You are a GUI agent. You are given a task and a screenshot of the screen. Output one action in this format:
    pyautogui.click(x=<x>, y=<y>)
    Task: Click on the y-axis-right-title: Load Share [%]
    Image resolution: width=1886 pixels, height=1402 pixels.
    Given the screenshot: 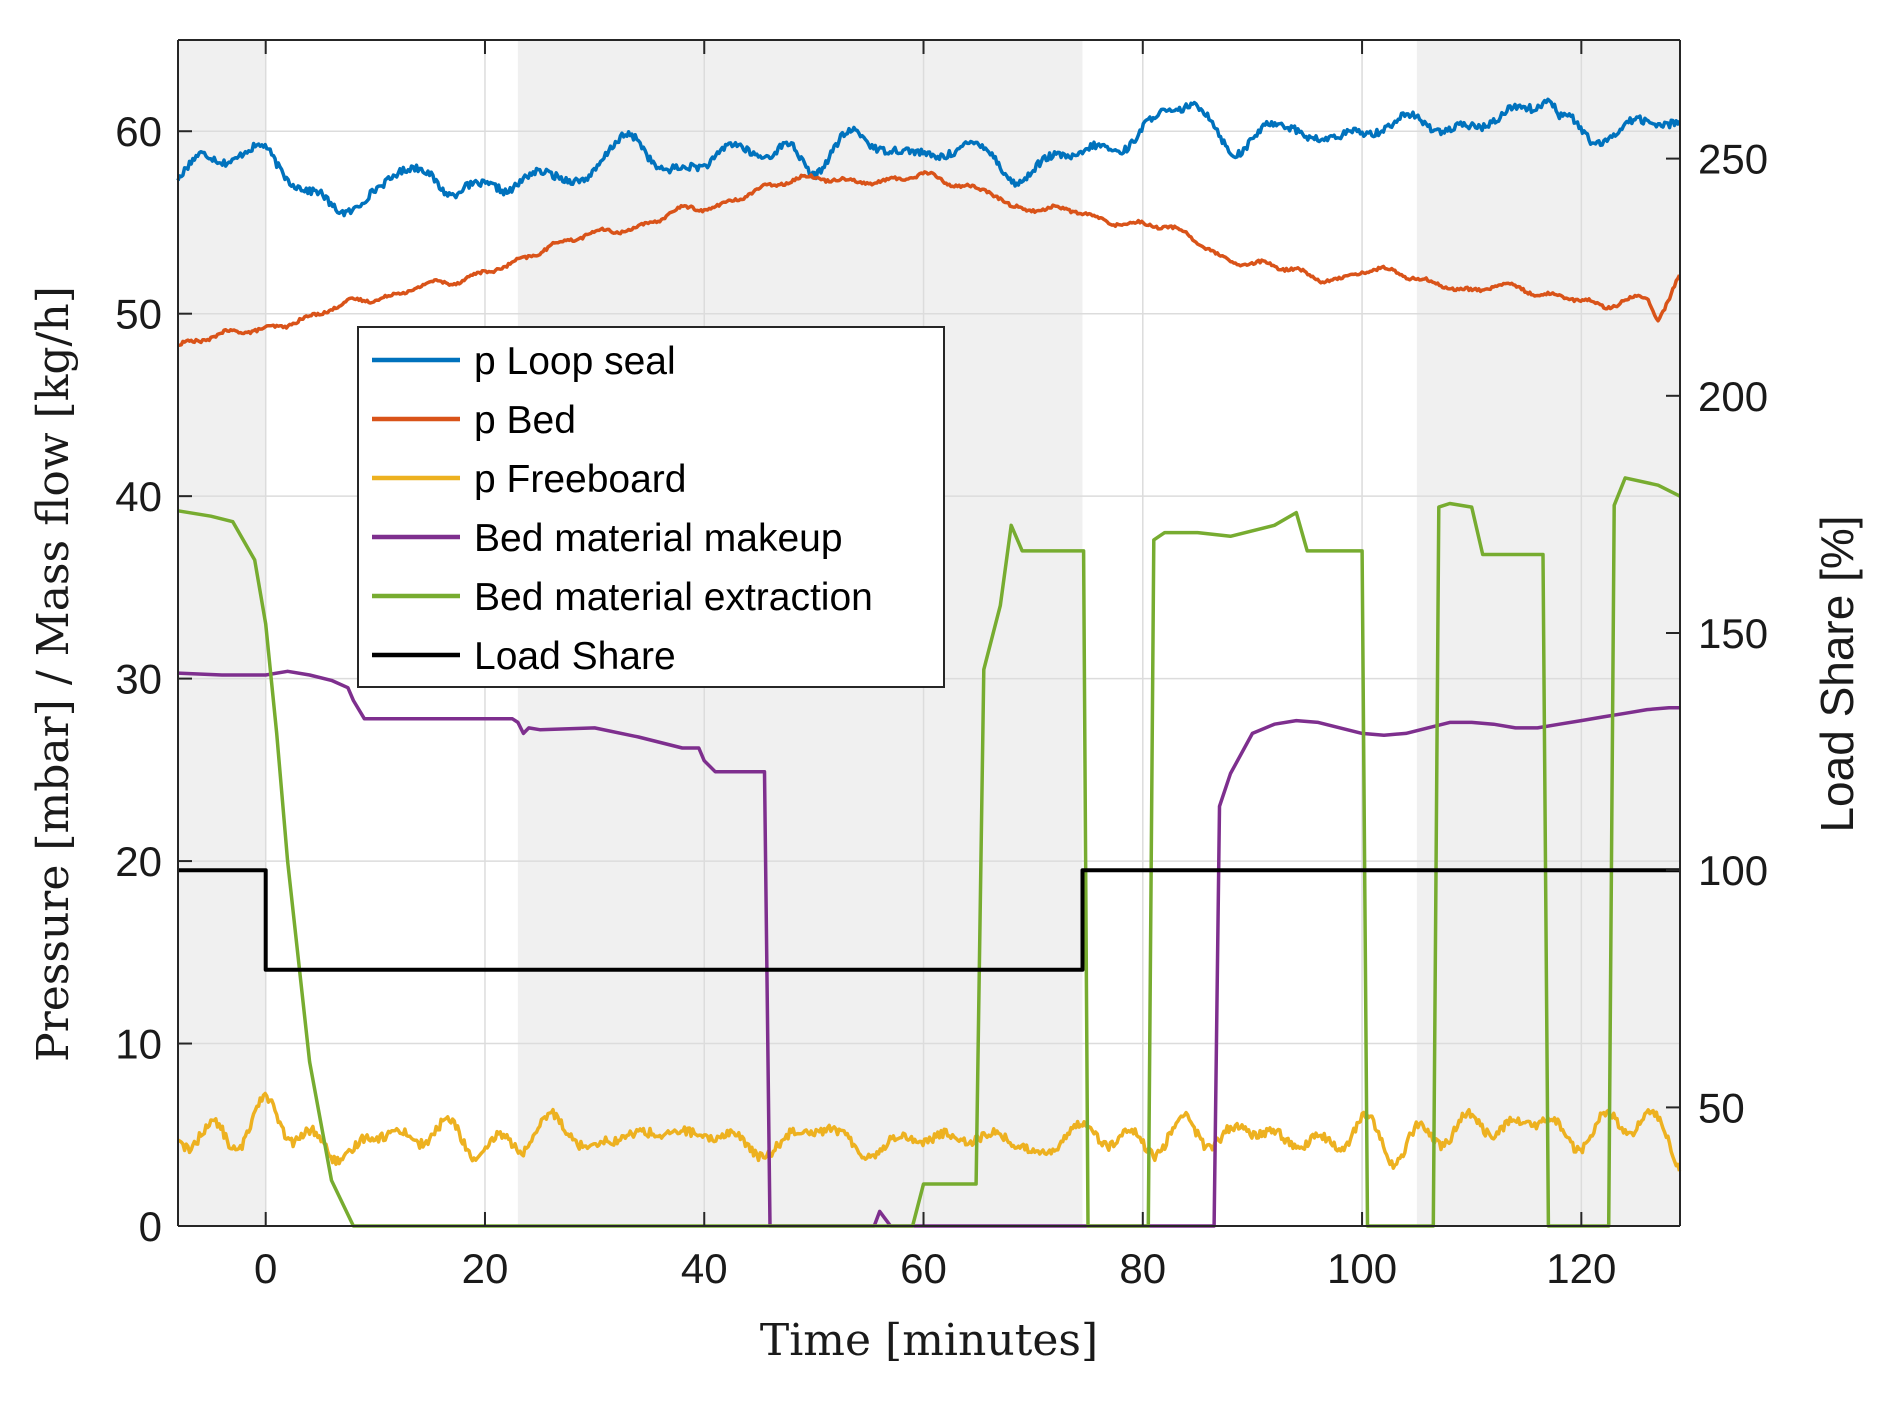 What is the action you would take?
    pyautogui.click(x=1837, y=673)
    